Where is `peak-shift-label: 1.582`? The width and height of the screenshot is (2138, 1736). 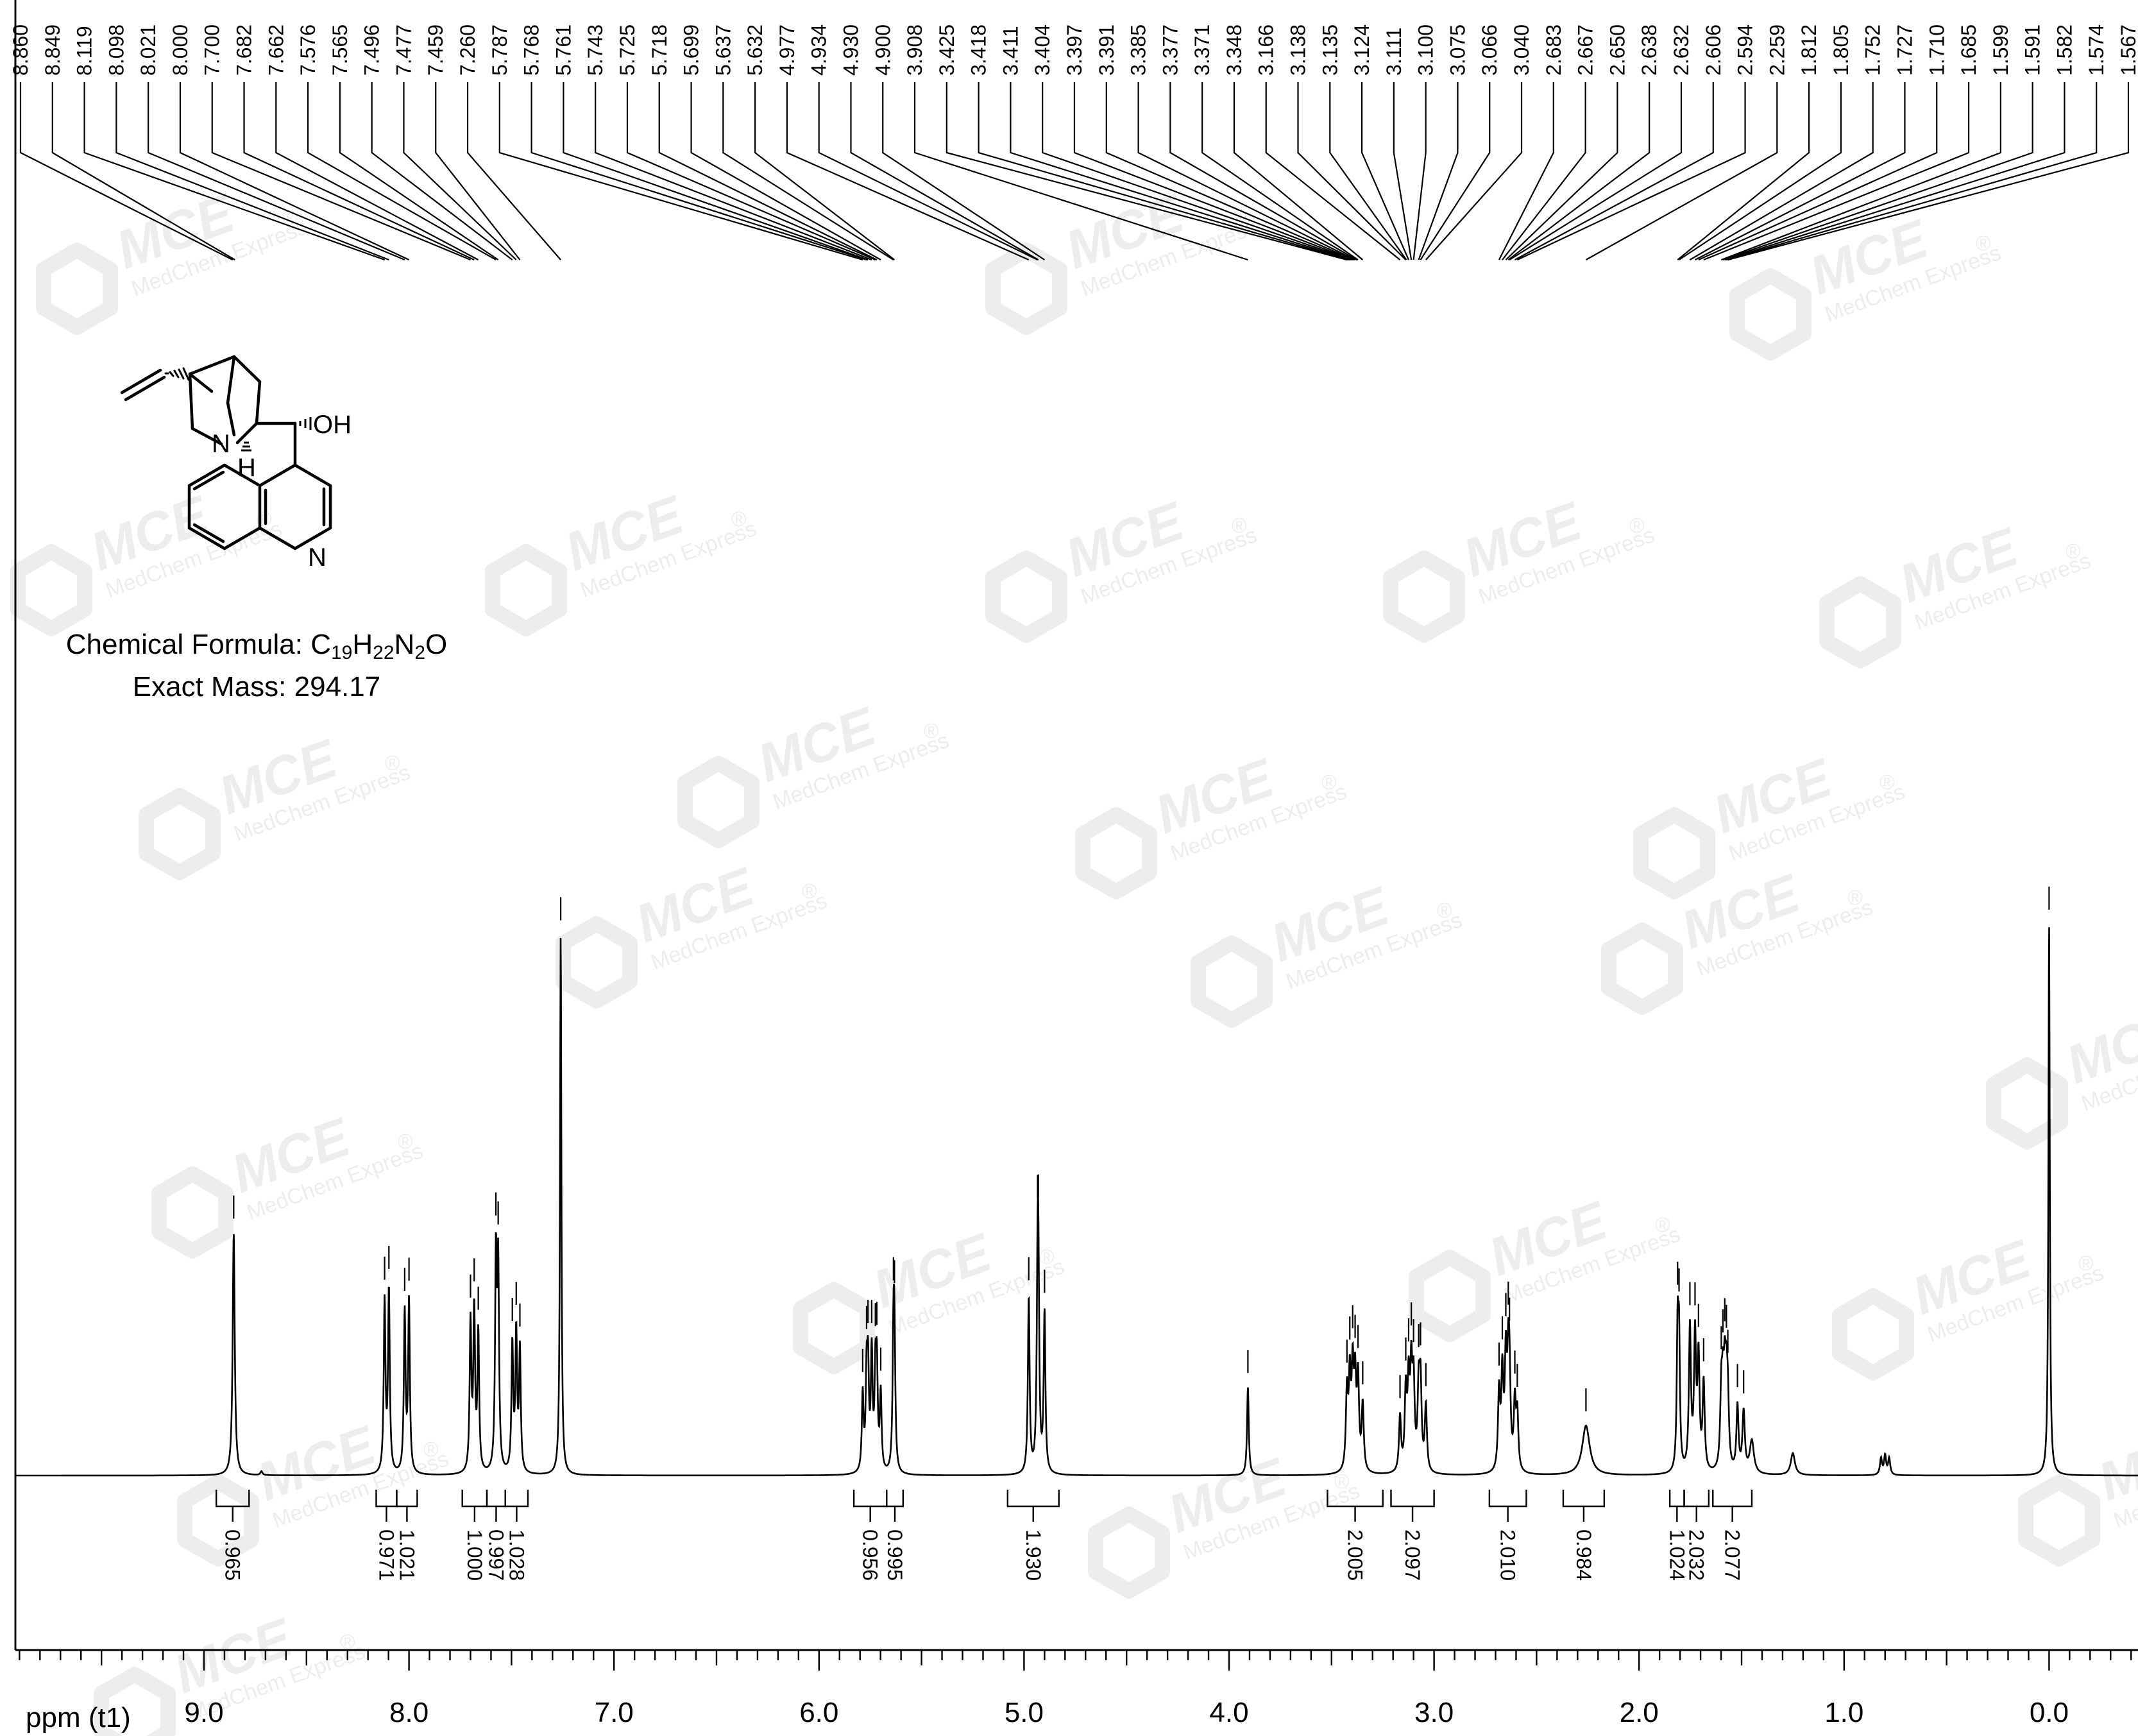
peak-shift-label: 1.582 is located at coordinates (2064, 50).